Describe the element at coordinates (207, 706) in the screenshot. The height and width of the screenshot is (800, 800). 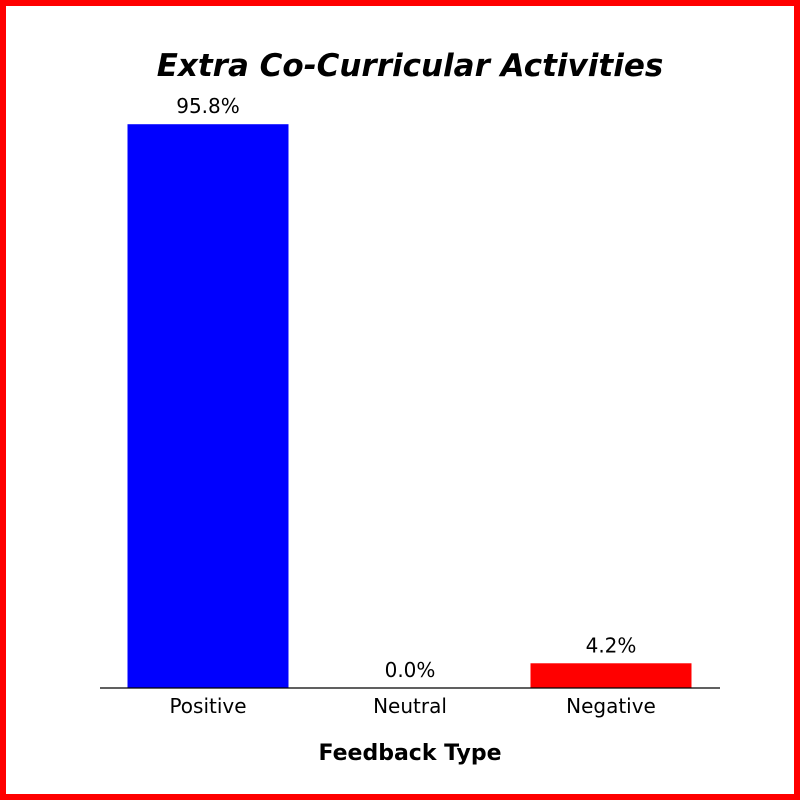
I see `tick-label-positive: Positive` at that location.